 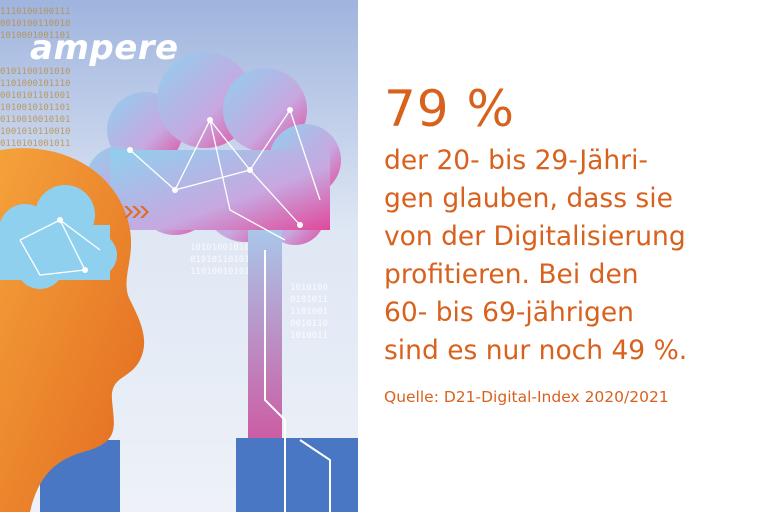 I want to click on svg-text: 0010101101001, so click(x=35, y=96).